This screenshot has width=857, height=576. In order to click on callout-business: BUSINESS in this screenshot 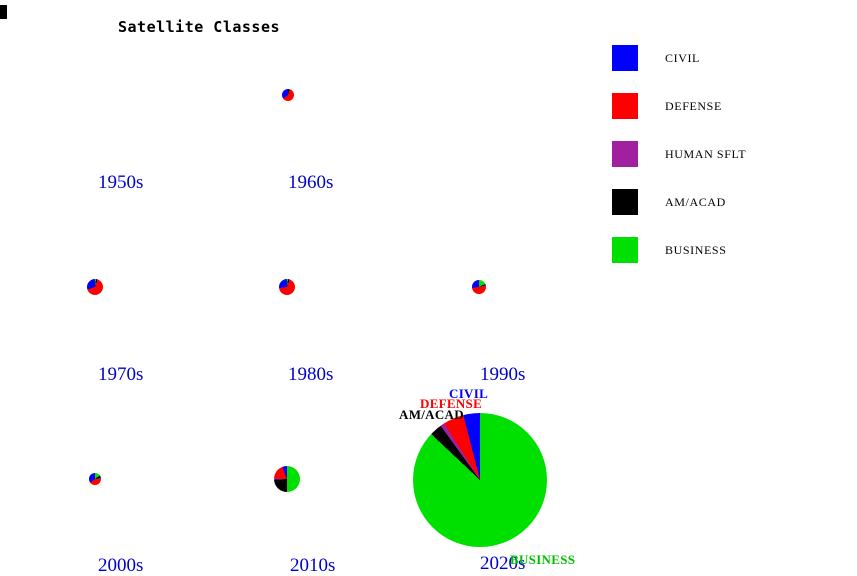, I will do `click(543, 559)`.